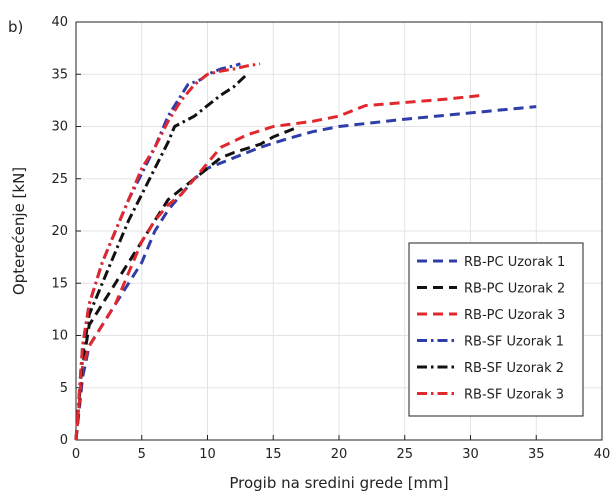 The height and width of the screenshot is (494, 612). I want to click on y-tick-label: 35, so click(59, 74).